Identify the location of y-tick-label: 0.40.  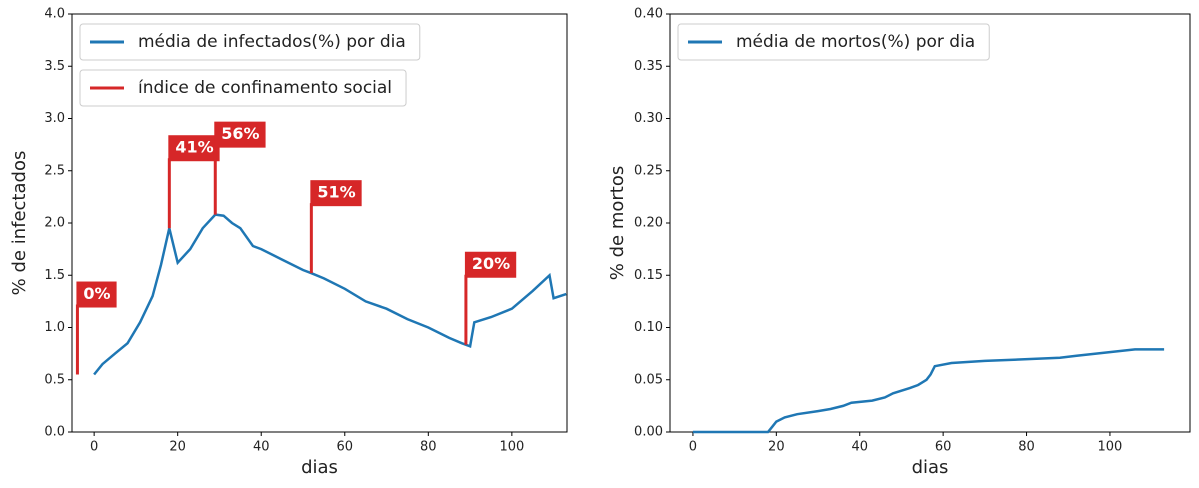
(648, 14).